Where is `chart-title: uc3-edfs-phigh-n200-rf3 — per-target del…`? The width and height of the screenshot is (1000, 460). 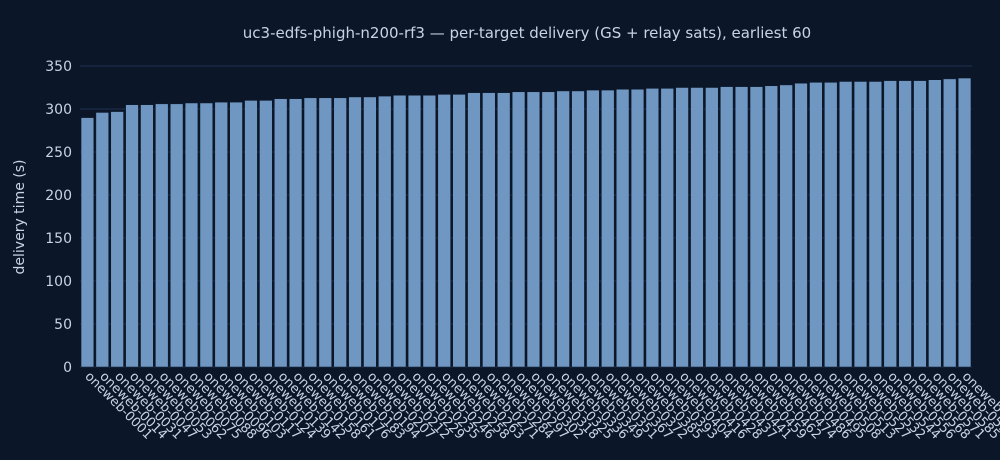 chart-title: uc3-edfs-phigh-n200-rf3 — per-target del… is located at coordinates (527, 33).